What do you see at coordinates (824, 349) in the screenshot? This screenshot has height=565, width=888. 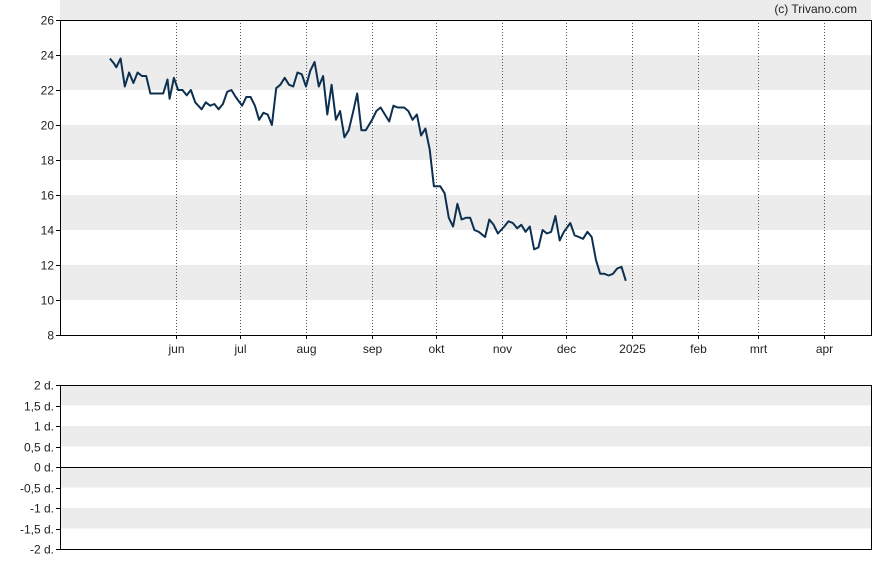 I see `price-chart-x-tick-label: apr` at bounding box center [824, 349].